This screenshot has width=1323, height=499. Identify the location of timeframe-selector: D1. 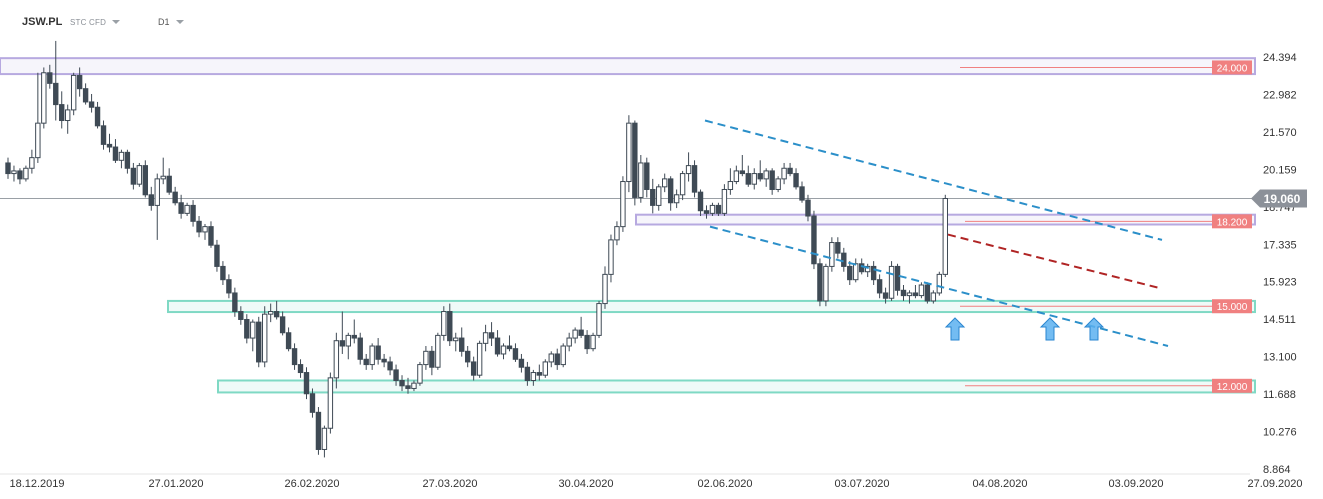
(171, 22).